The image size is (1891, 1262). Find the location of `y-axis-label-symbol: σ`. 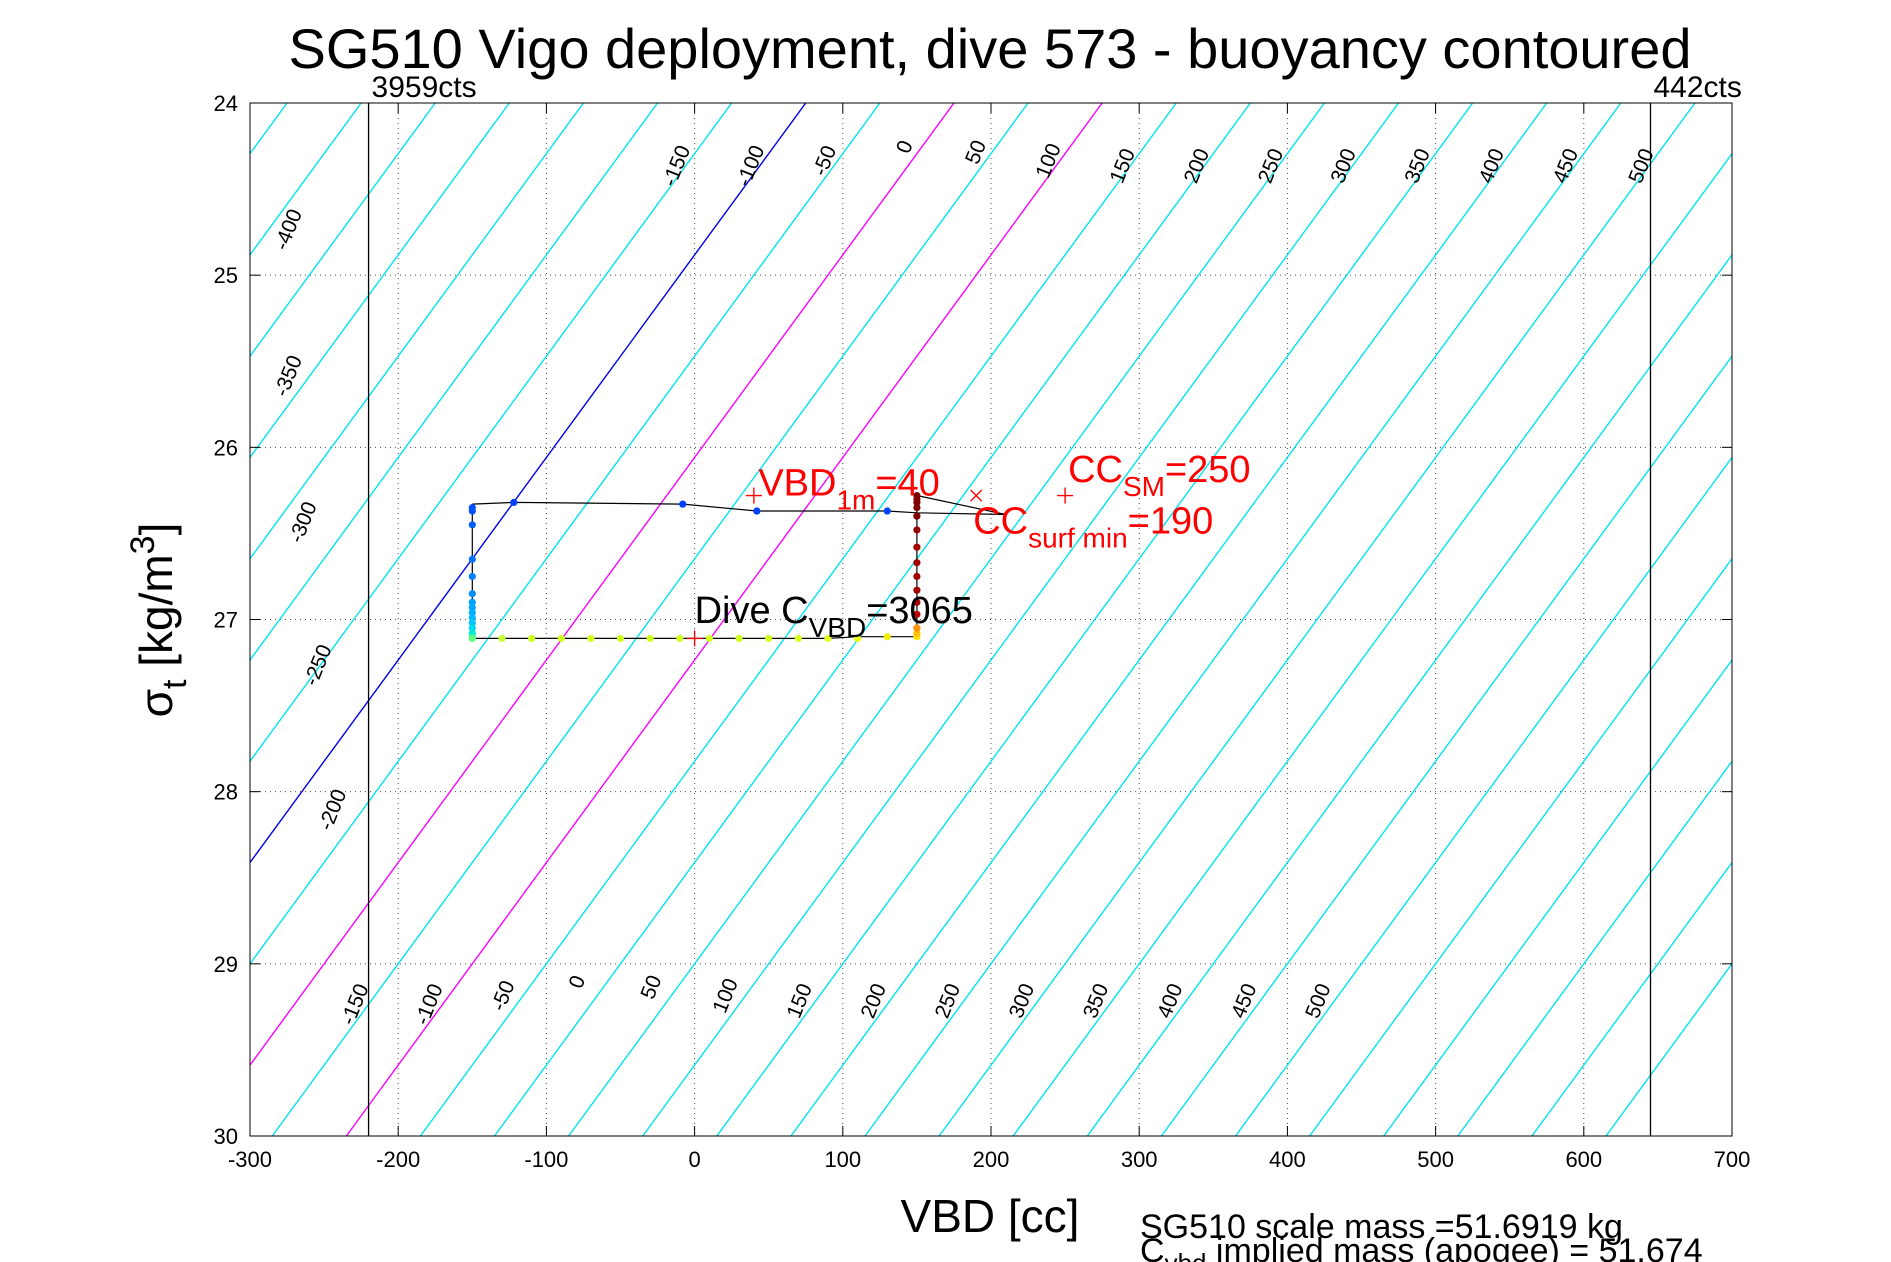

y-axis-label-symbol: σ is located at coordinates (156, 703).